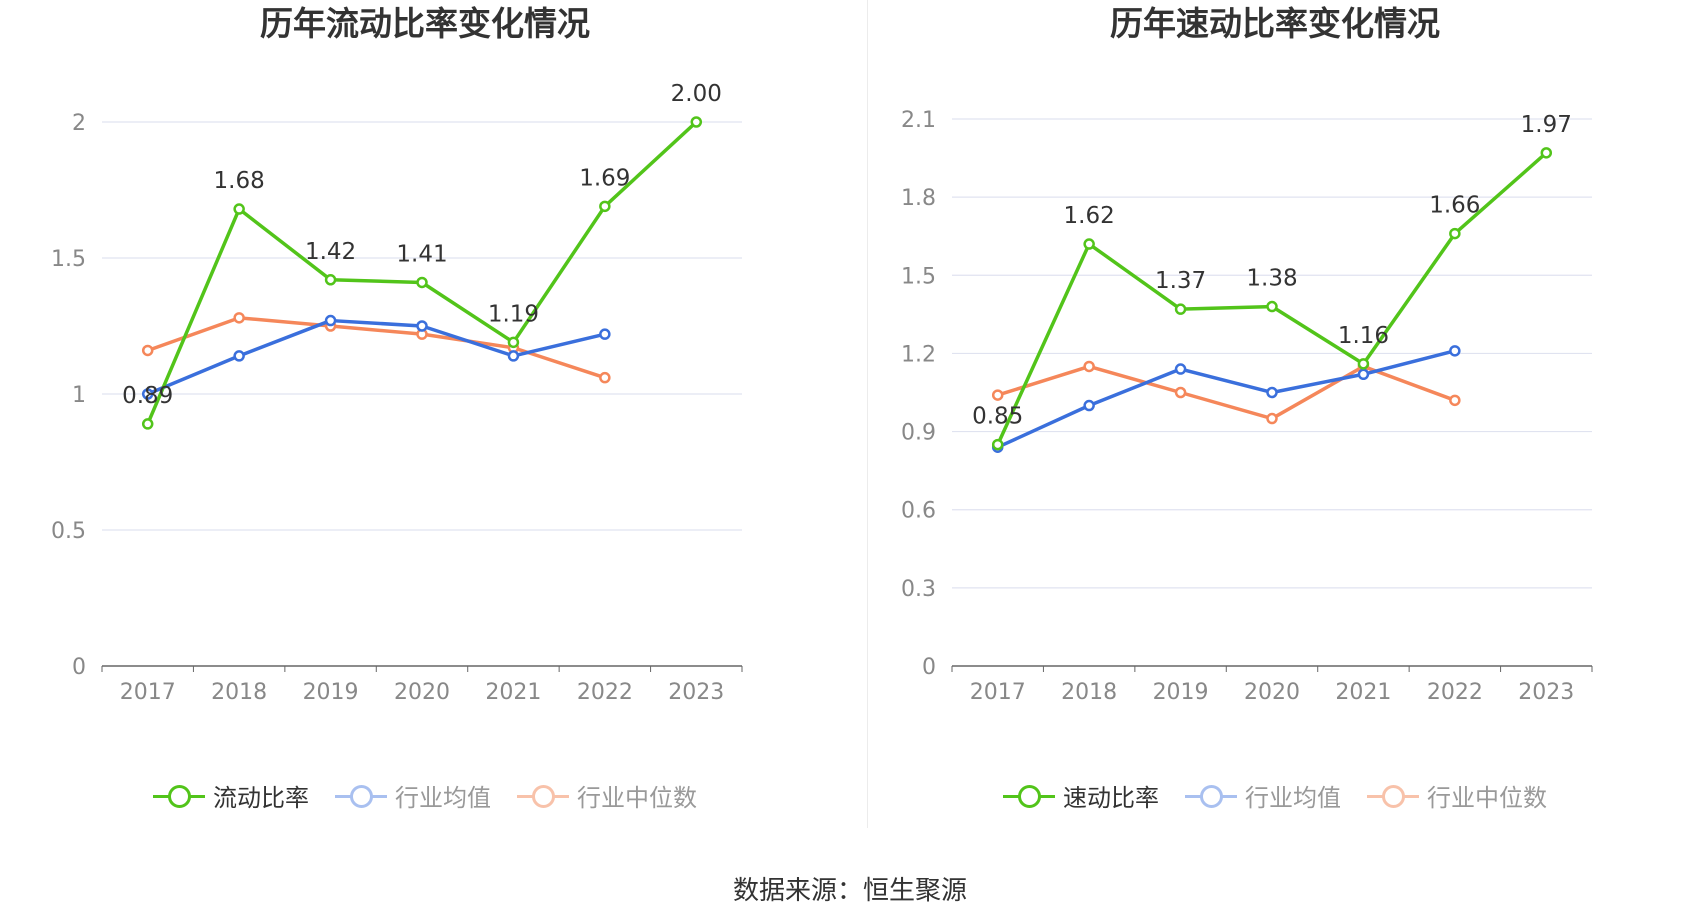 This screenshot has height=918, width=1700. What do you see at coordinates (1363, 336) in the screenshot?
I see `data-label: 1.16` at bounding box center [1363, 336].